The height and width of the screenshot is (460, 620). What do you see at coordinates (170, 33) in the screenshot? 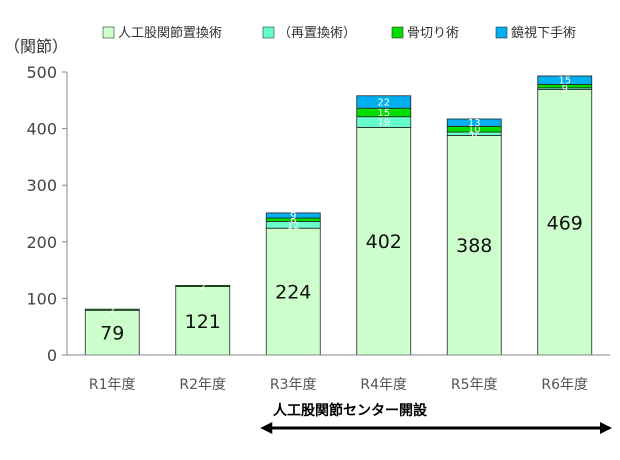
I see `legend-label: 人工股関節置換術` at bounding box center [170, 33].